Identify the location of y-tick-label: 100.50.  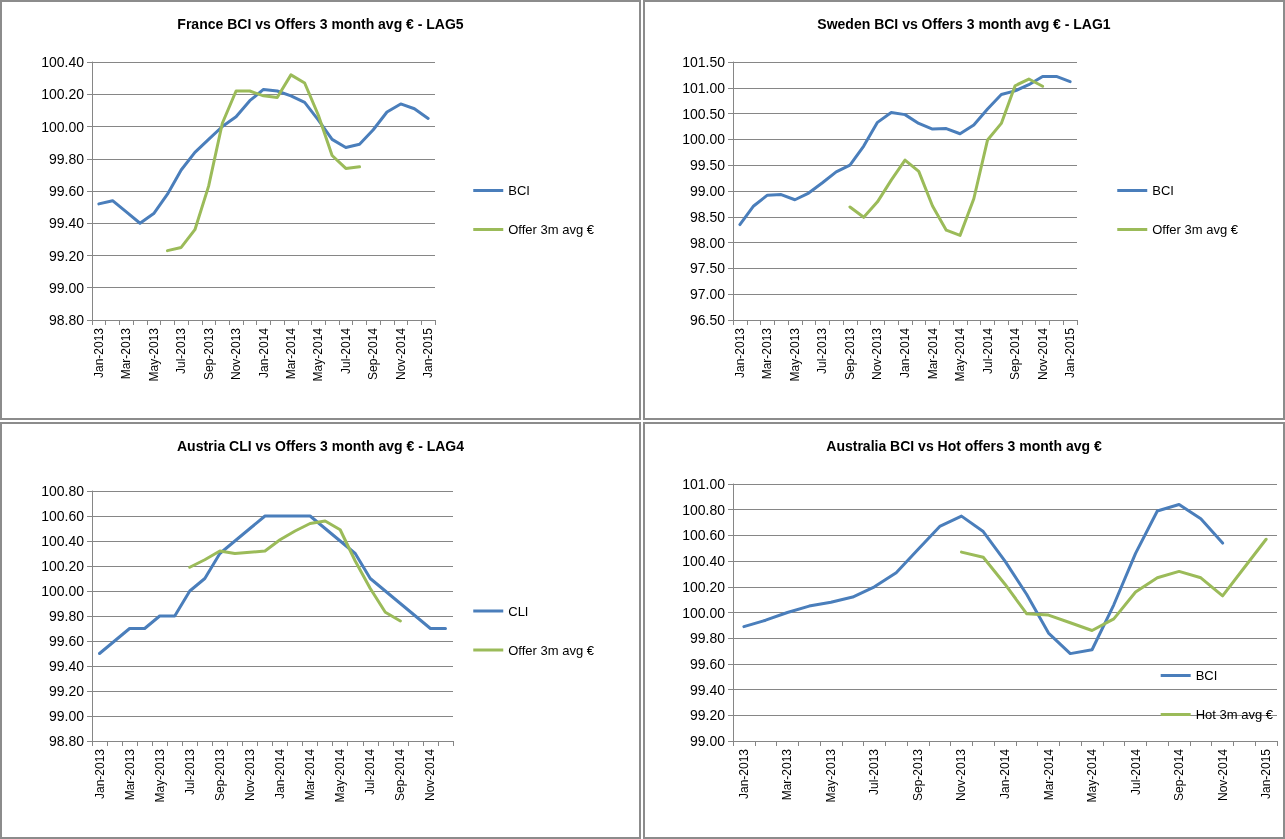
(704, 113).